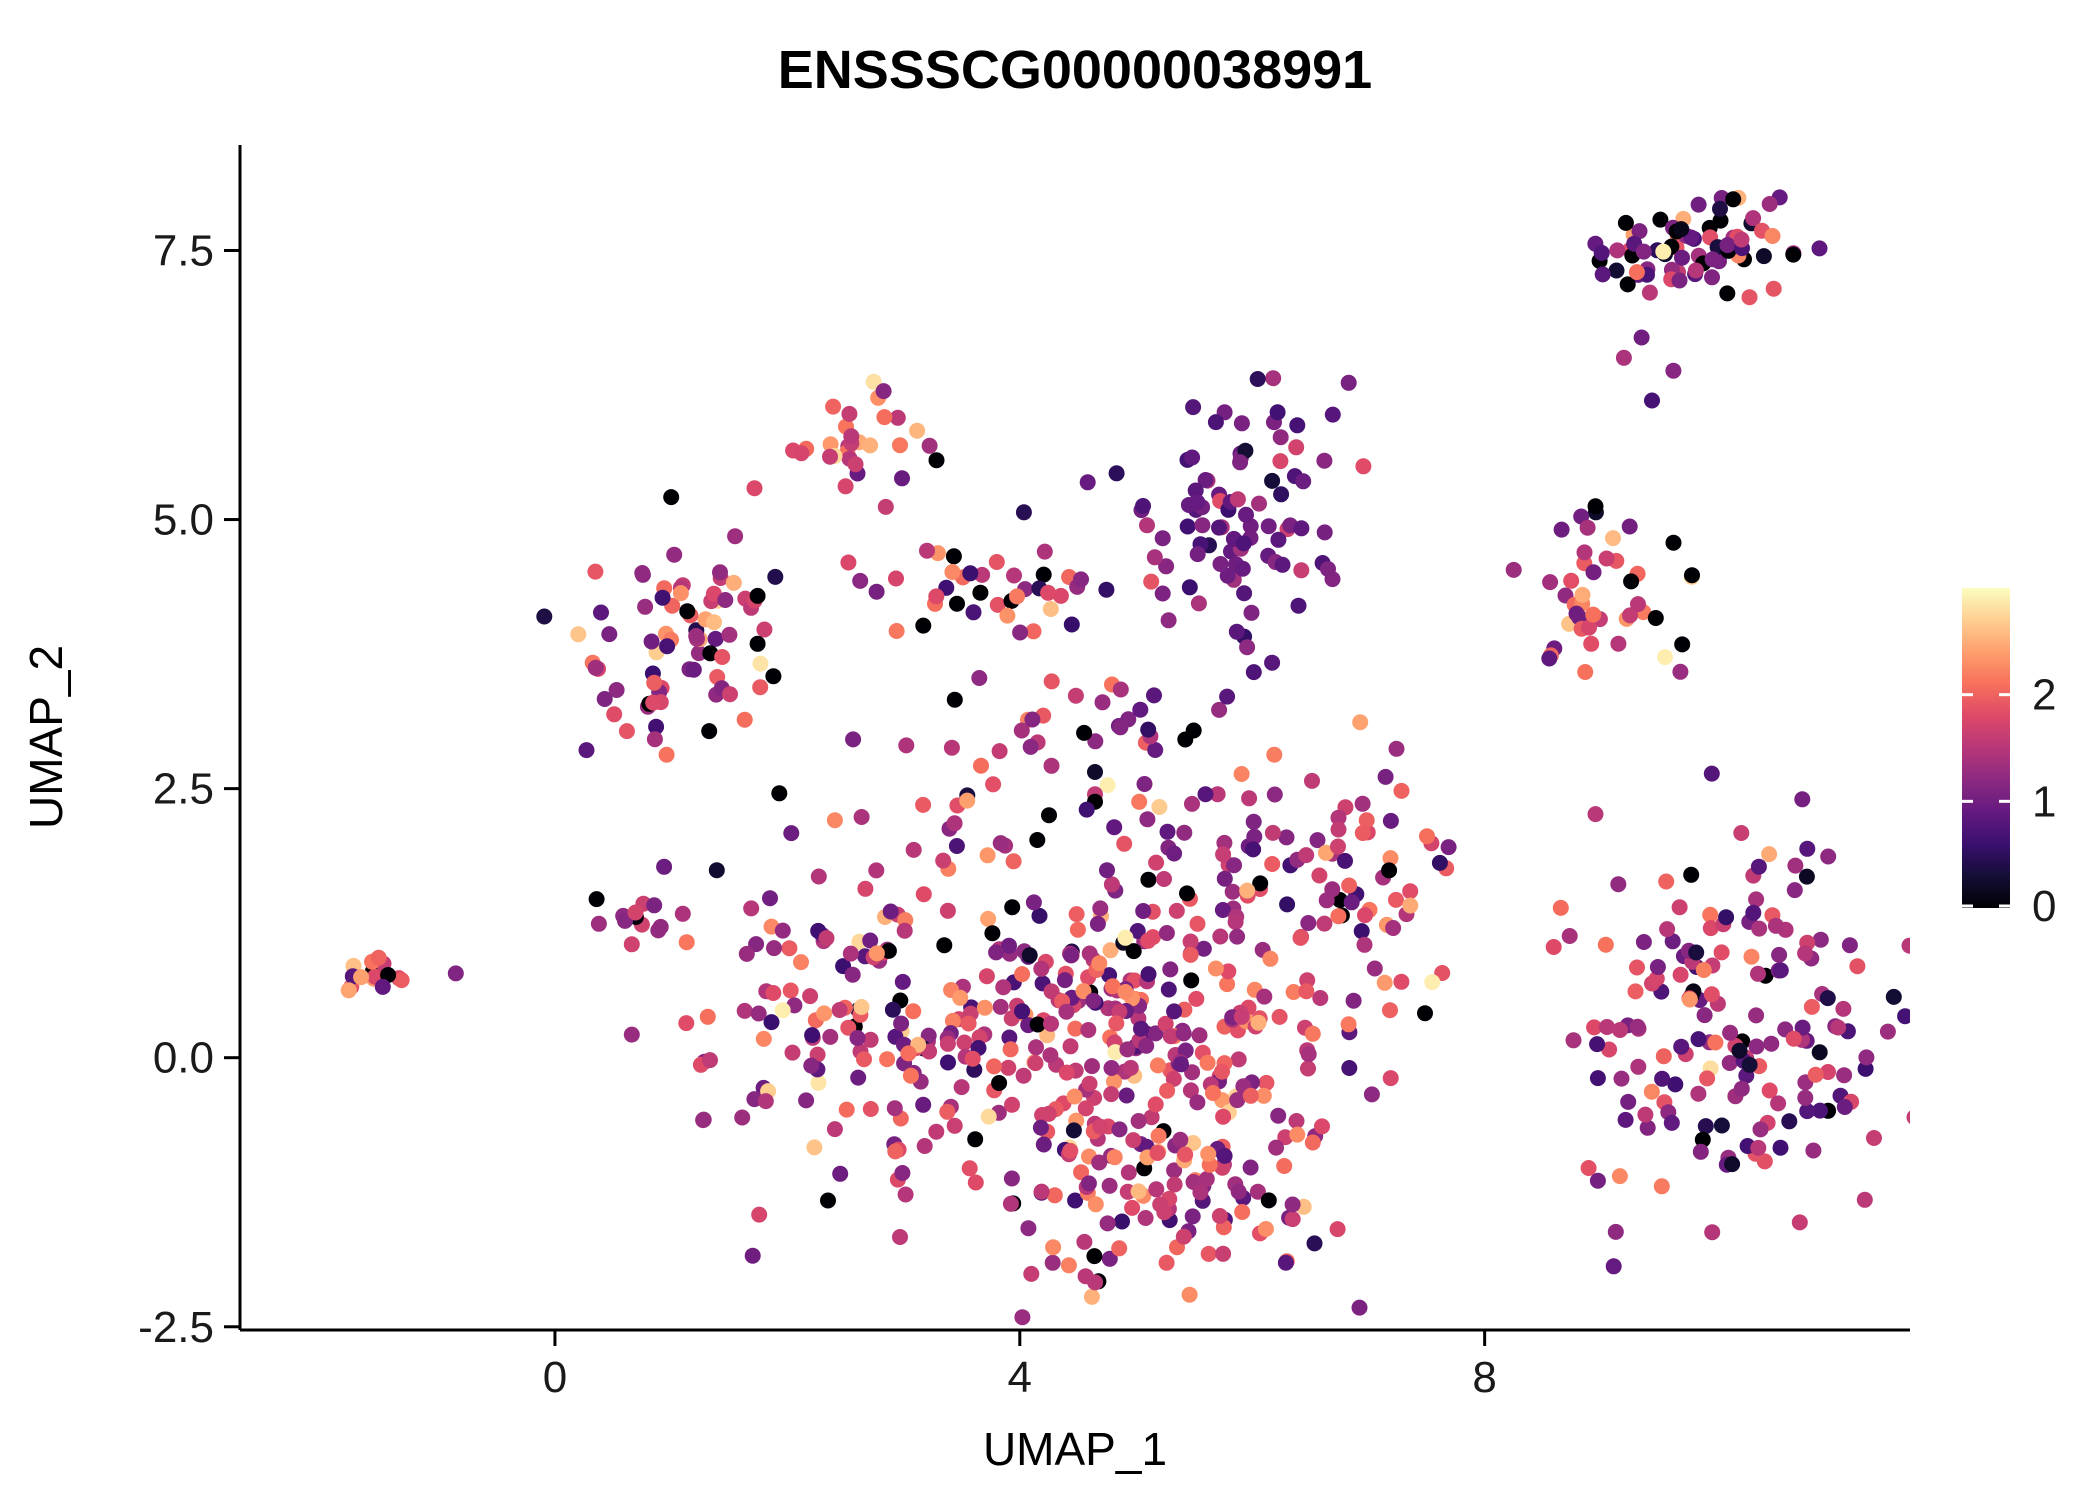 The width and height of the screenshot is (2100, 1505). What do you see at coordinates (1075, 1449) in the screenshot?
I see `x-axis-label: UMAP_1` at bounding box center [1075, 1449].